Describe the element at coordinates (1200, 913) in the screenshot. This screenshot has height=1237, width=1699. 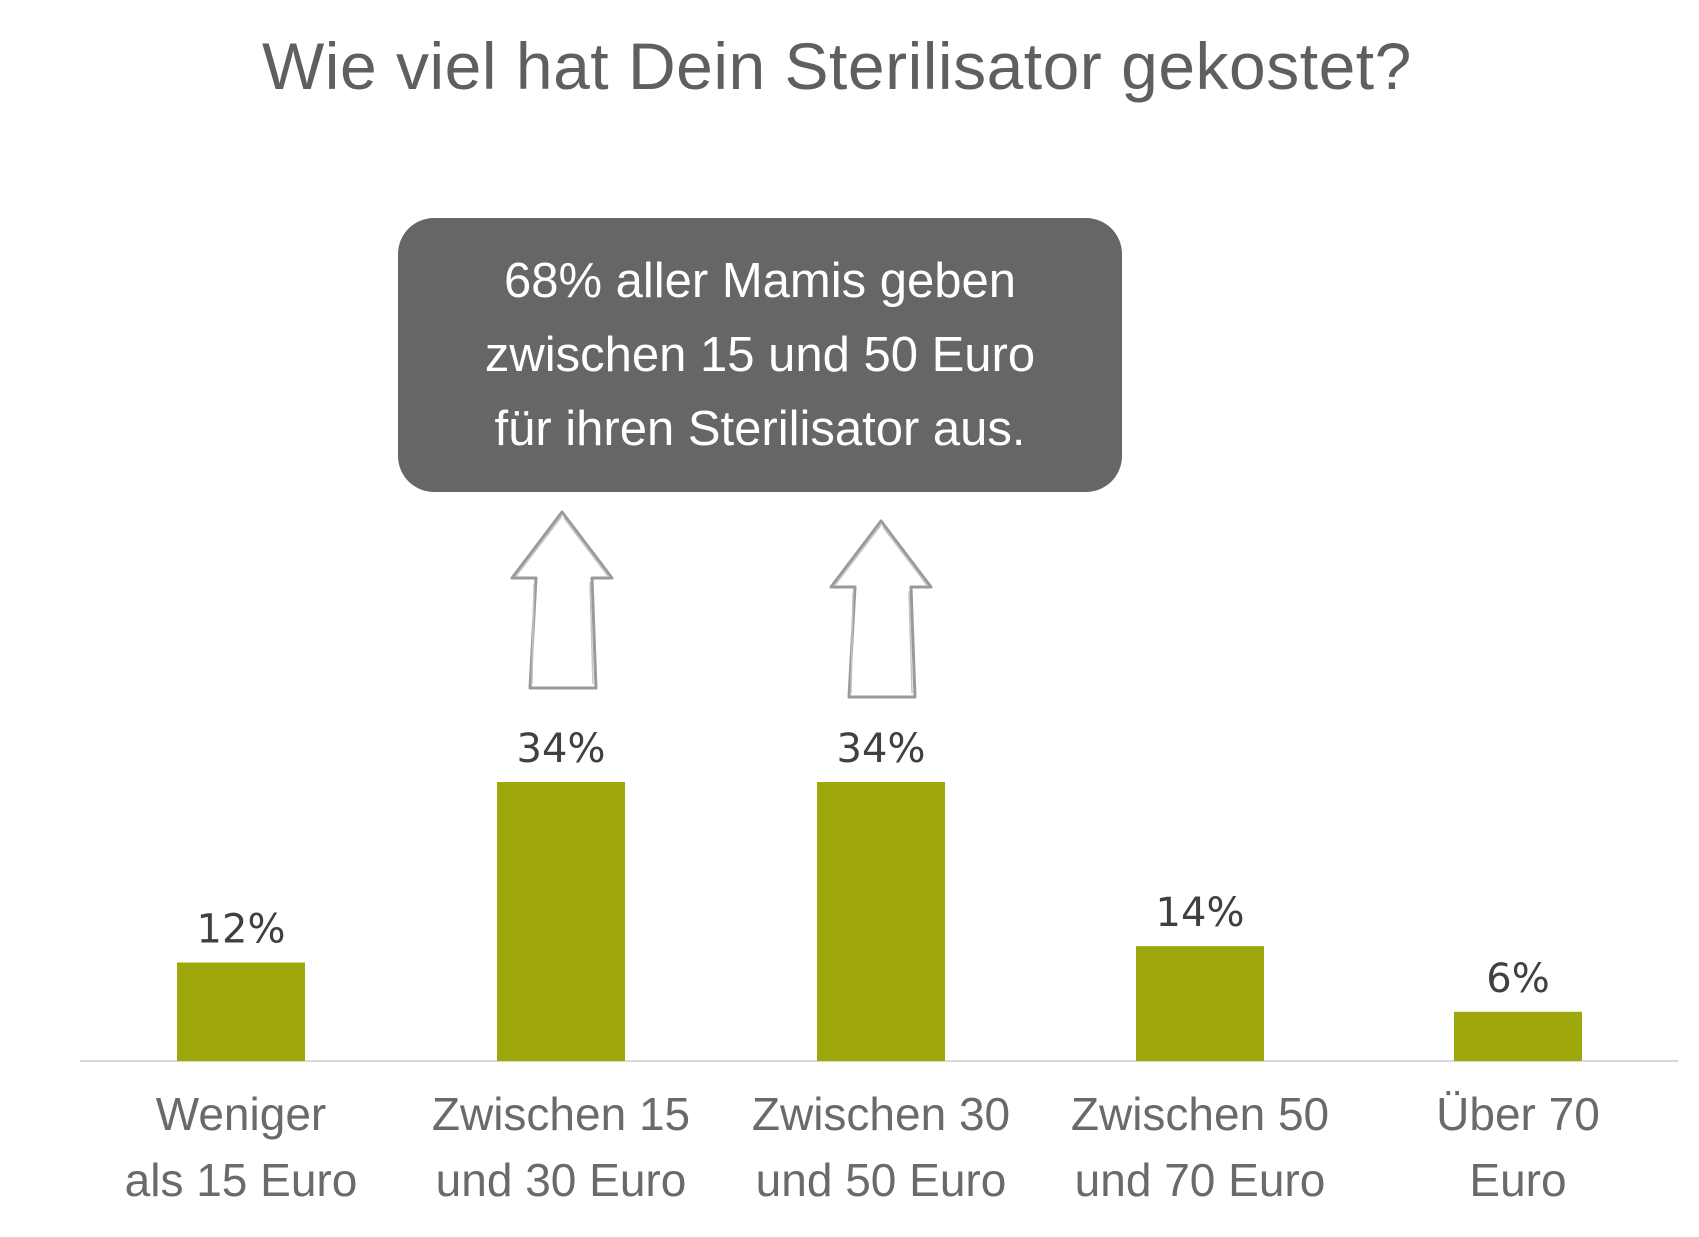
I see `data-label-4: 14%` at that location.